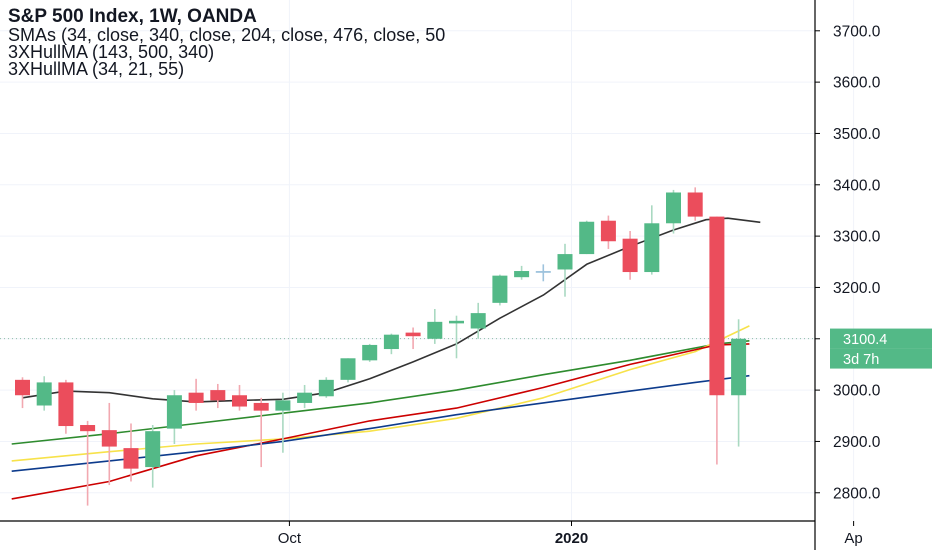 Image resolution: width=932 pixels, height=555 pixels. What do you see at coordinates (861, 360) in the screenshot?
I see `bar-countdown-label: 3d 7h` at bounding box center [861, 360].